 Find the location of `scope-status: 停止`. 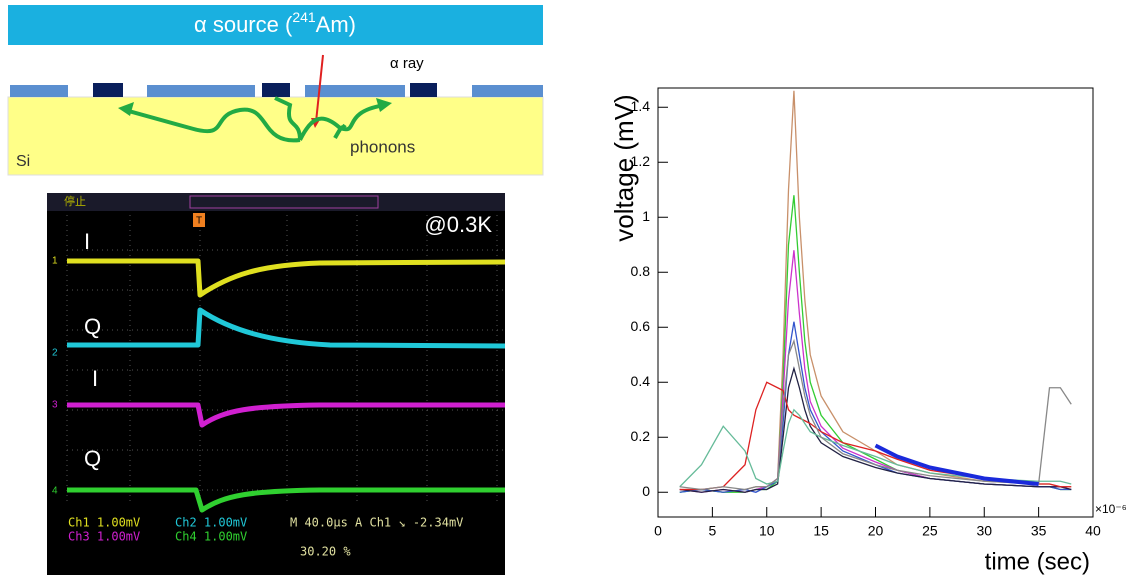

scope-status: 停止 is located at coordinates (75, 201).